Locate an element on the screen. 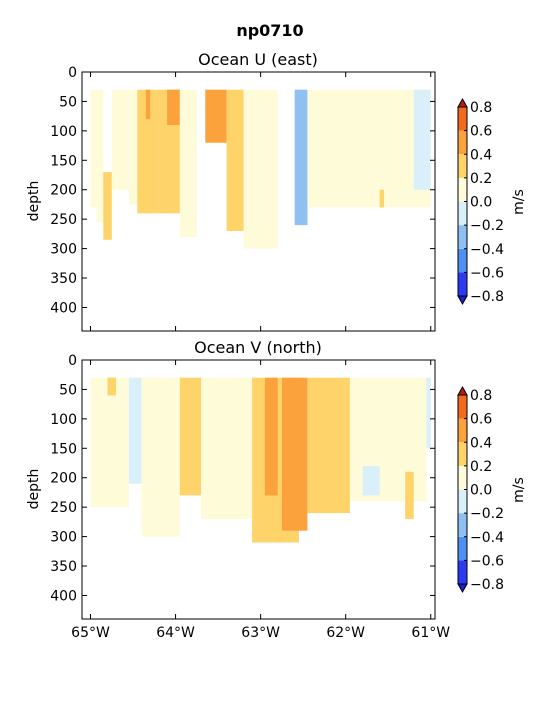  x-tick-label: 65°W is located at coordinates (90, 633).